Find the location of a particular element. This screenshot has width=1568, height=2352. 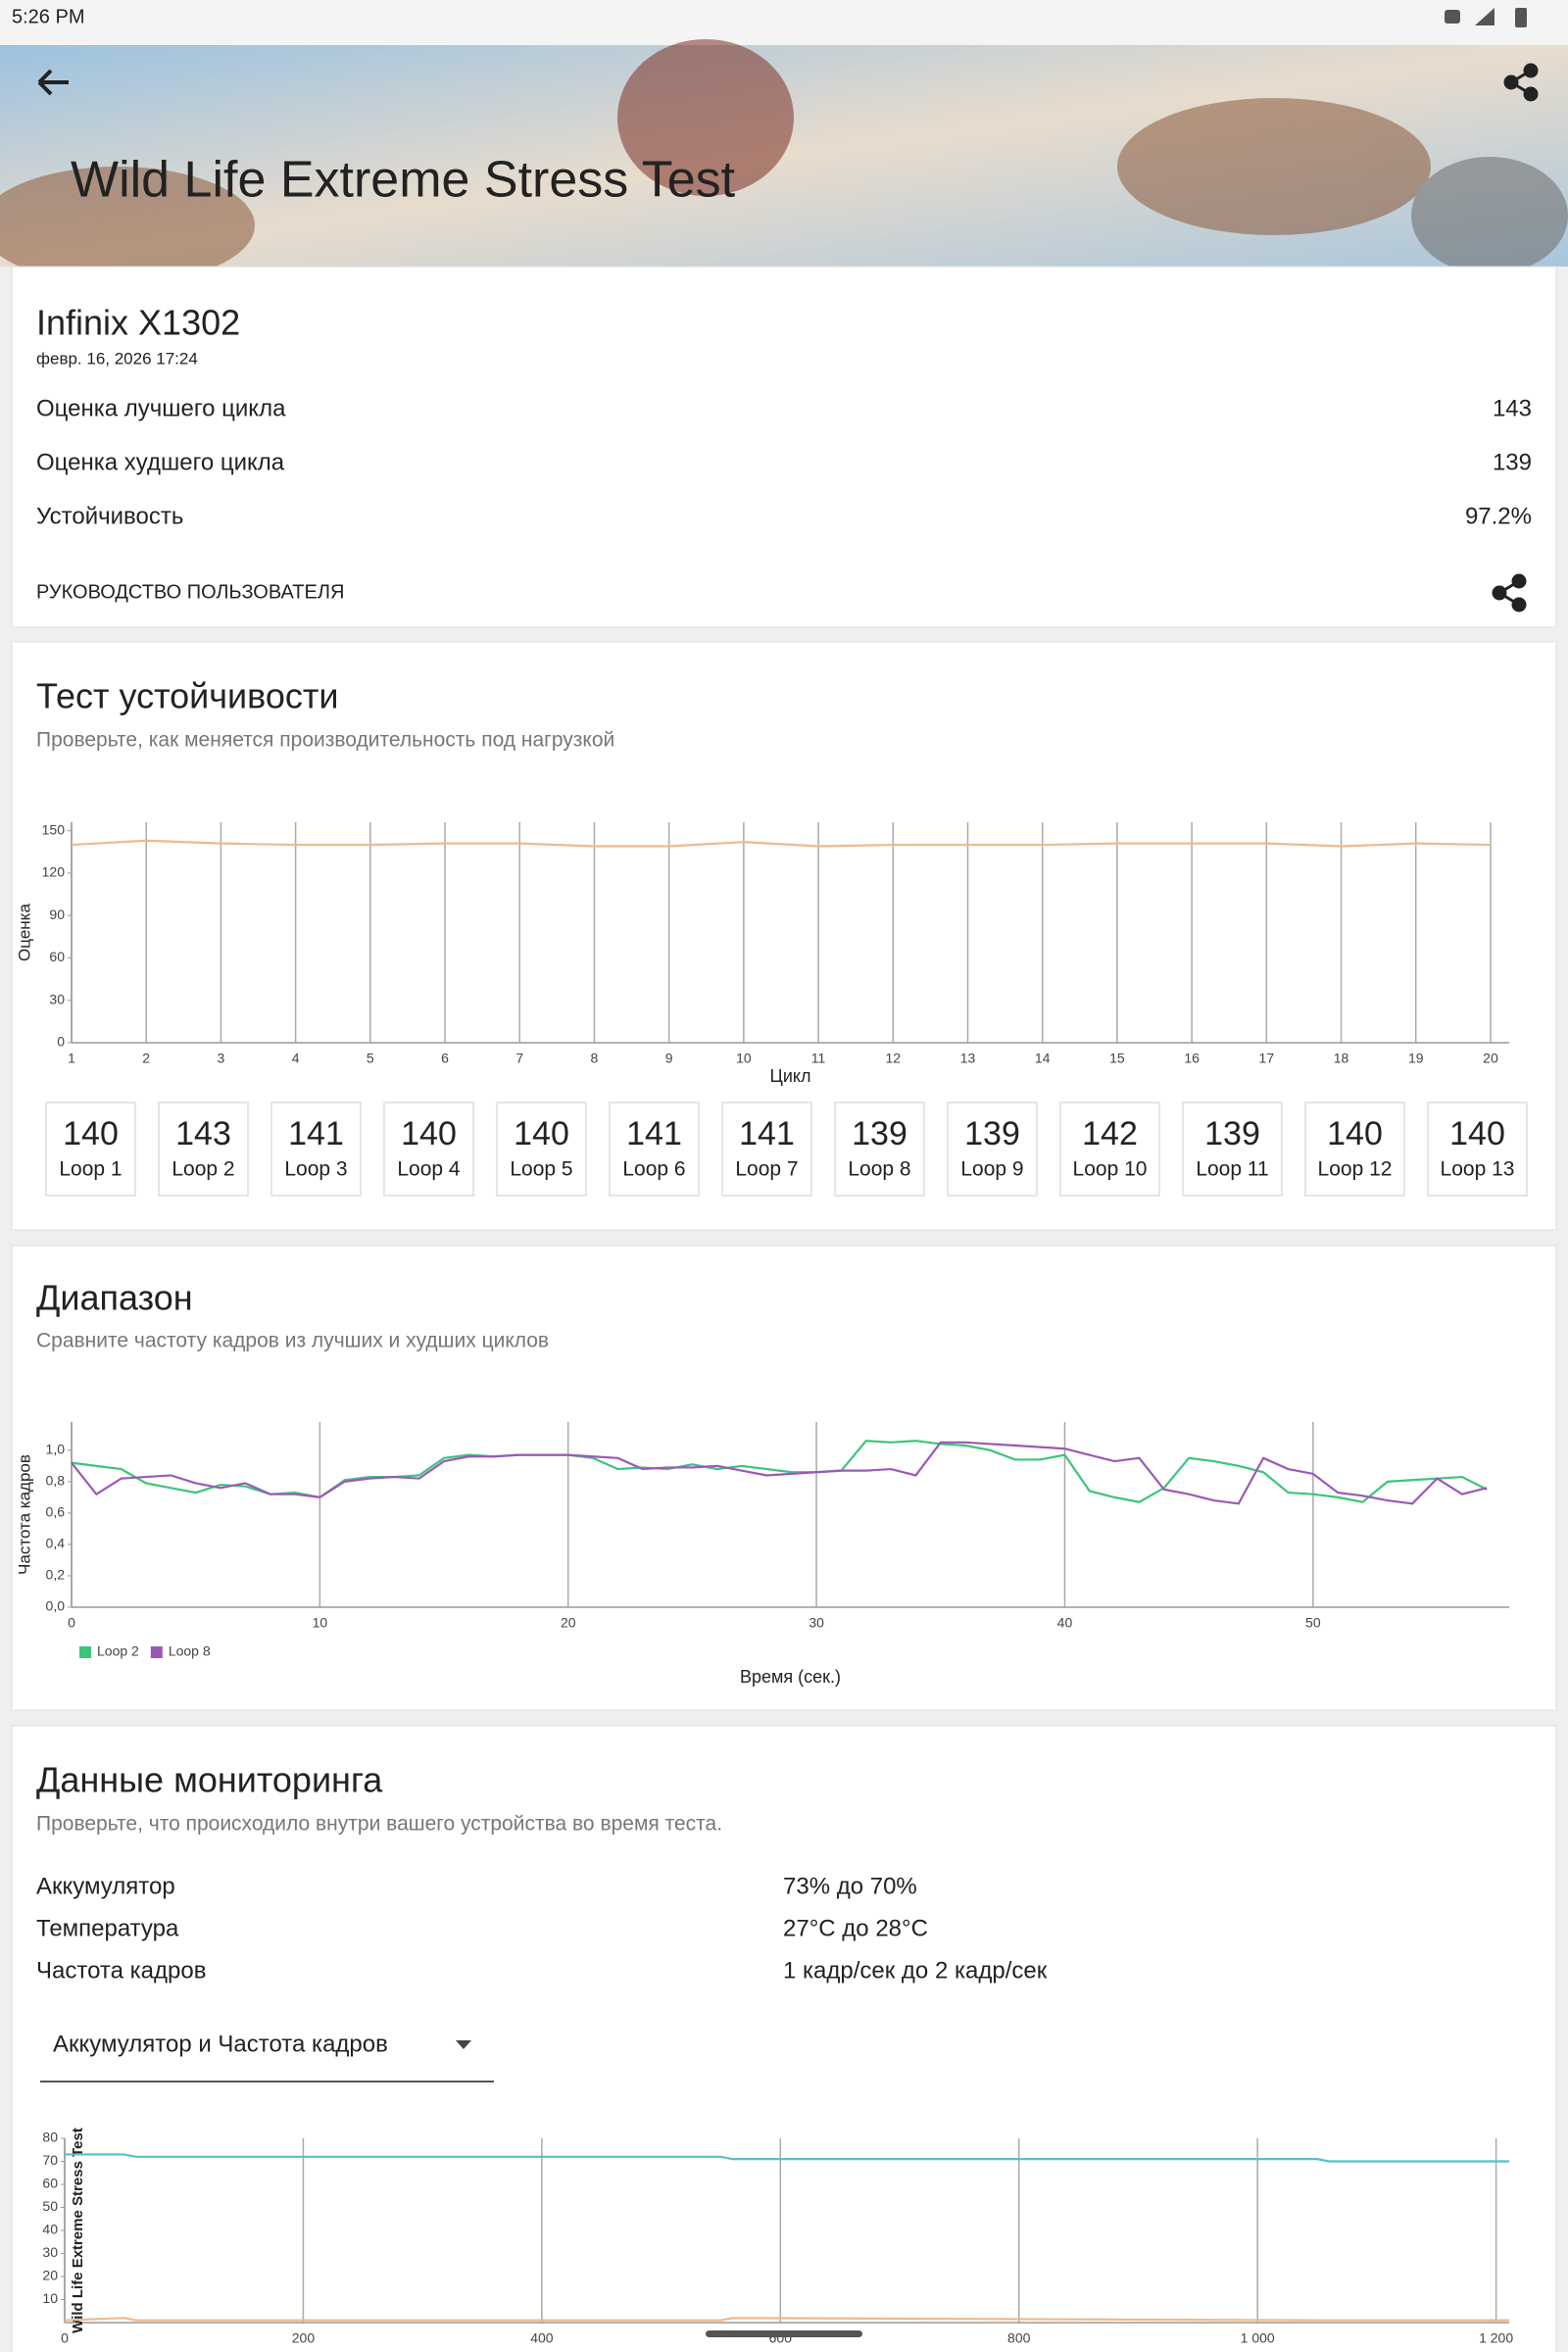

x-tick-label: 12 is located at coordinates (893, 1058).